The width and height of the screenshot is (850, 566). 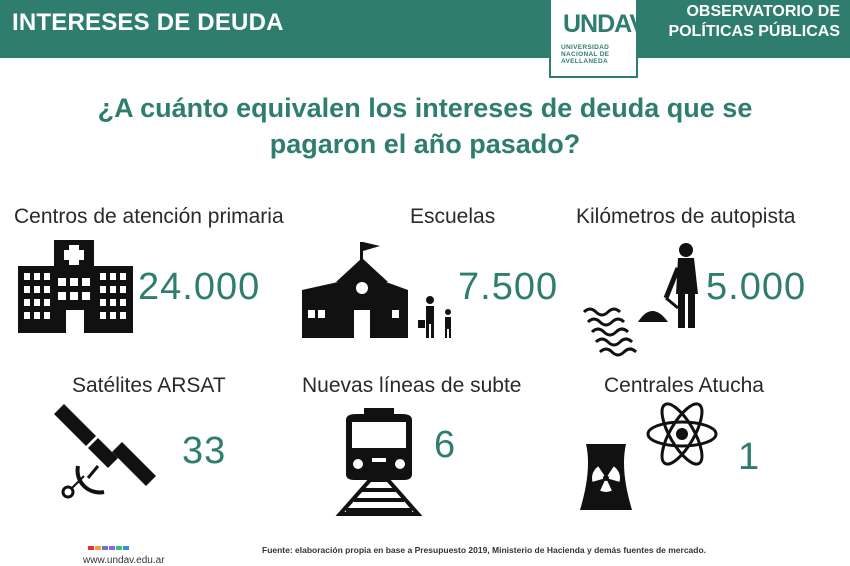 I want to click on observatorio-label: OBSERVATORIO DE POLÍTICAS PÚBLICAS, so click(x=754, y=22).